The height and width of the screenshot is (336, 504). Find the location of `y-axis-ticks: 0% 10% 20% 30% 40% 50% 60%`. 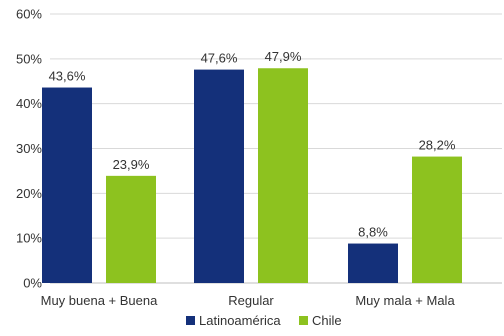

y-axis-ticks: 0% 10% 20% 30% 40% 50% 60% is located at coordinates (29, 149).